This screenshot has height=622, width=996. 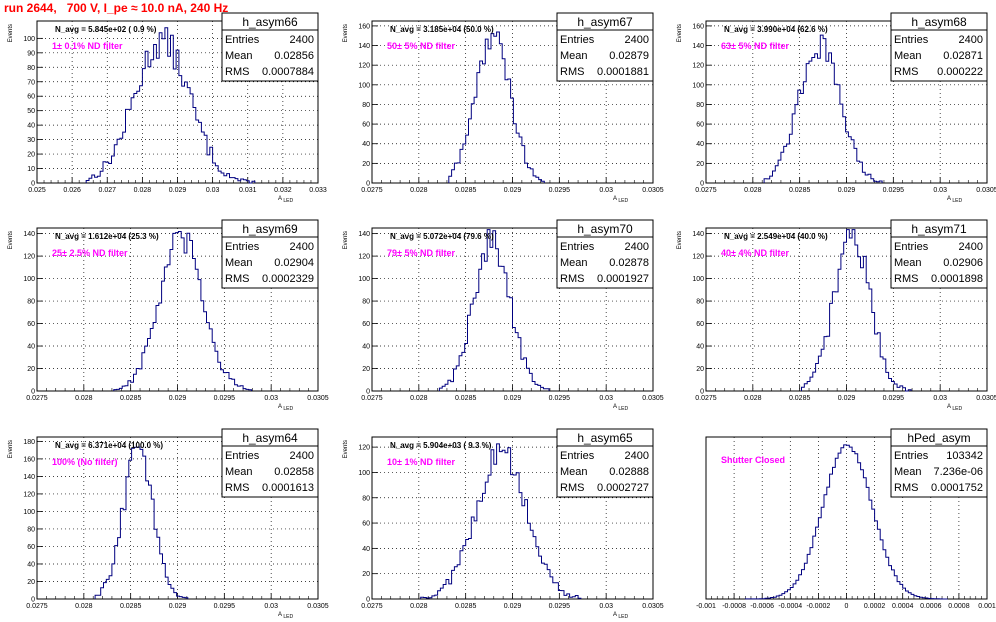 I want to click on stats-value: 7.236e-06, so click(x=958, y=472).